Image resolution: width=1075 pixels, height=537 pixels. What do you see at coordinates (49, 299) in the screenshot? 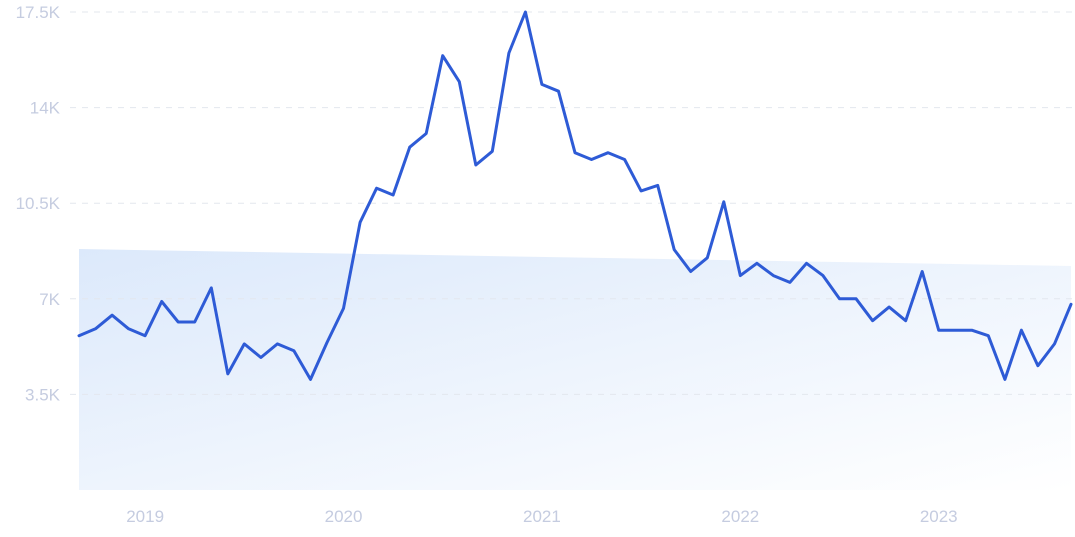
I see `y-tick-label: 7K` at bounding box center [49, 299].